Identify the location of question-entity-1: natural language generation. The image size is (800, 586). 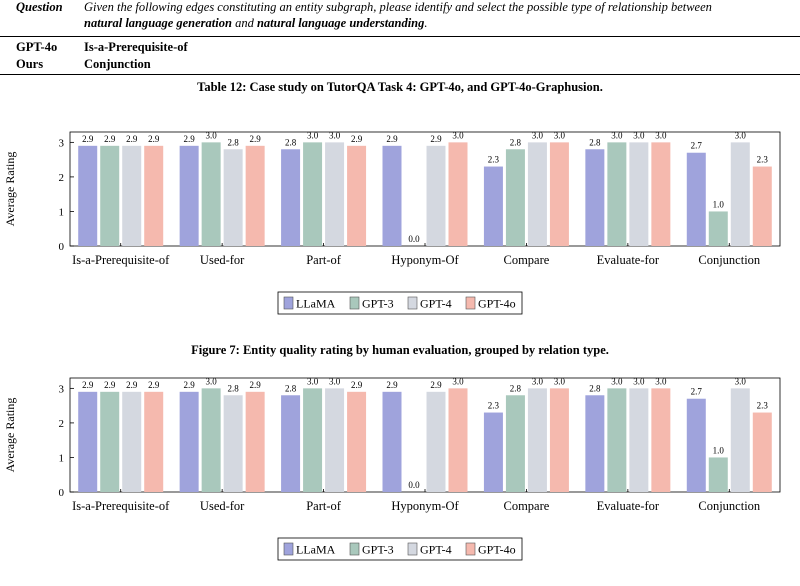
(158, 23).